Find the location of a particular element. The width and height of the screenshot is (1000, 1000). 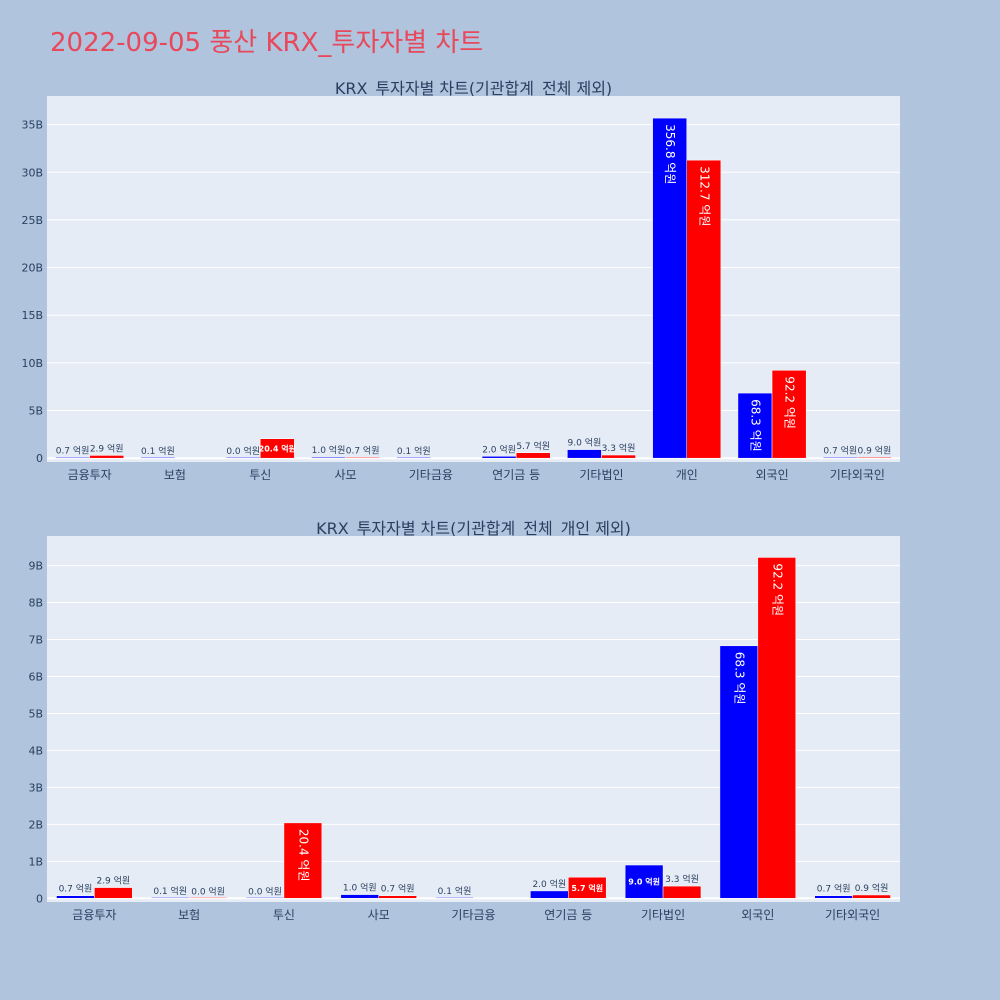

data-label: 3.3 억원 is located at coordinates (682, 879).